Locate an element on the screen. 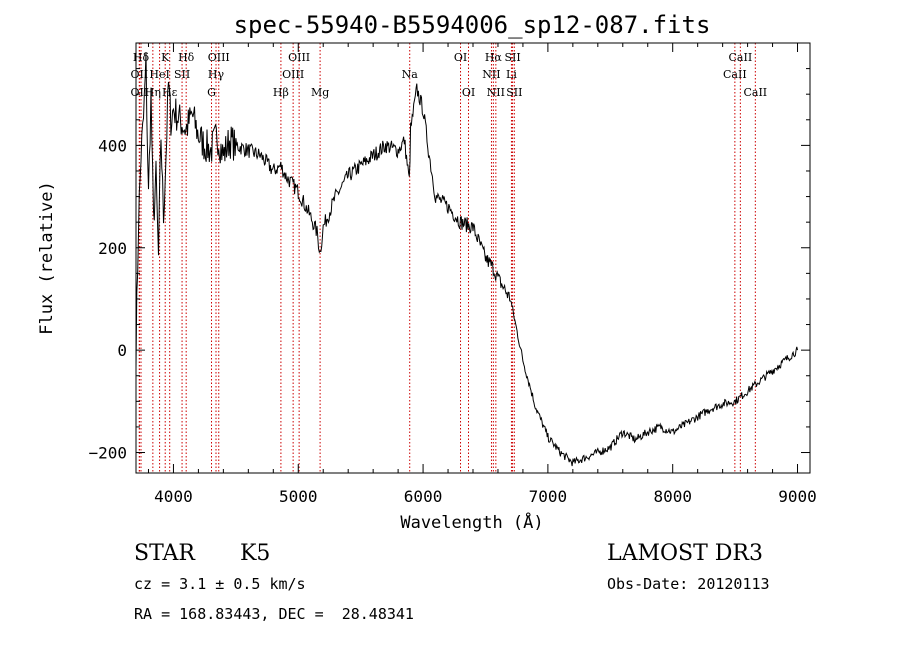  line-label: OII is located at coordinates (140, 74).